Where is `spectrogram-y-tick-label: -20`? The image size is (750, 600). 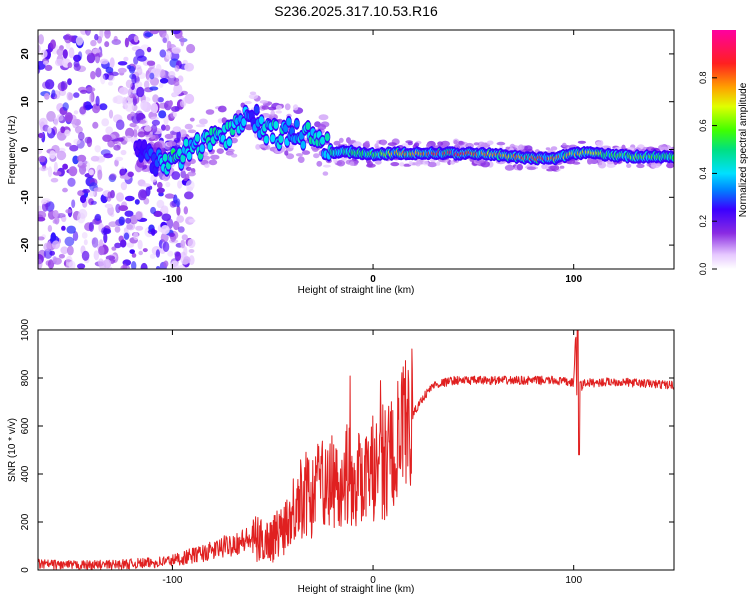 spectrogram-y-tick-label: -20 is located at coordinates (25, 244).